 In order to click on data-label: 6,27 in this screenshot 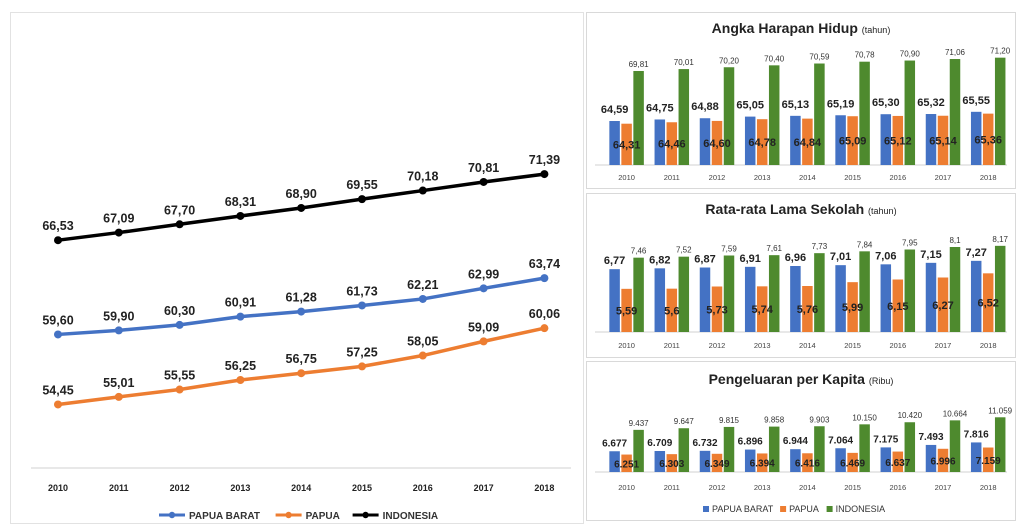, I will do `click(942, 306)`.